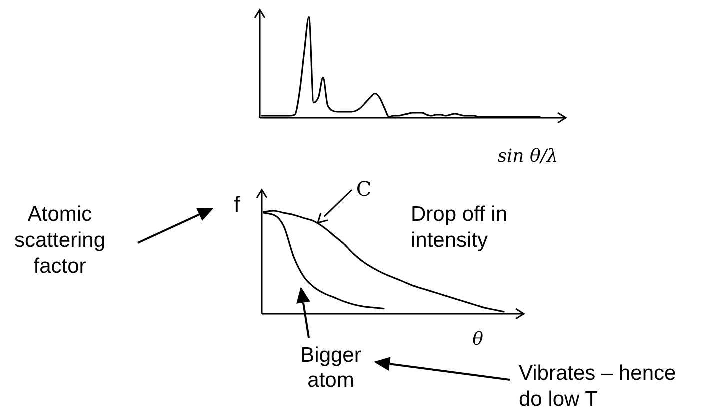 This screenshot has height=407, width=701. I want to click on text: Atomic scattering factor, so click(60, 240).